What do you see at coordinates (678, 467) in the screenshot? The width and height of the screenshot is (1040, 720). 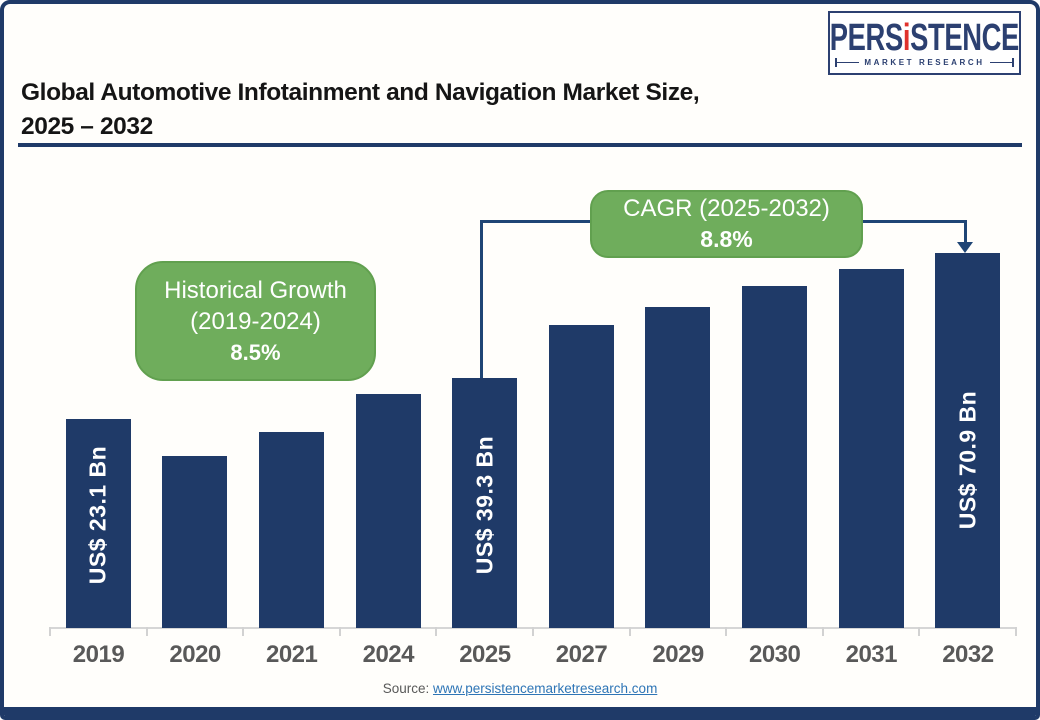 I see `bar-2029` at bounding box center [678, 467].